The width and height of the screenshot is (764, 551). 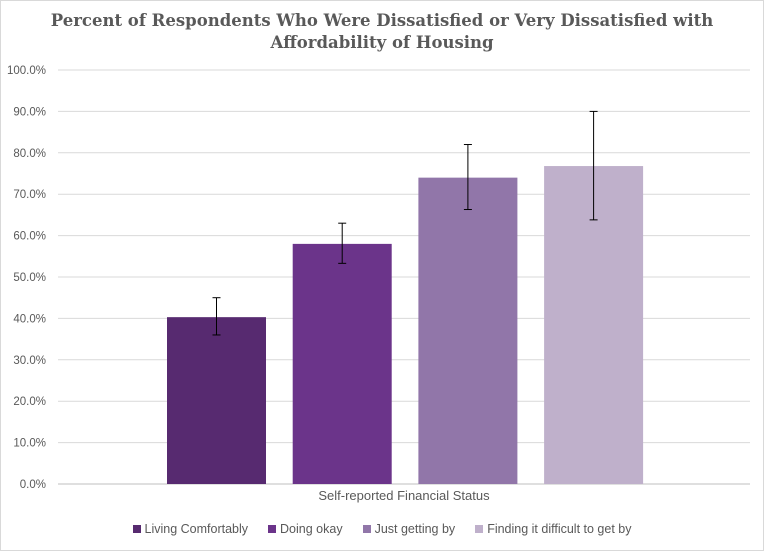 I want to click on y-tick-label: 90.0%, so click(x=29, y=112).